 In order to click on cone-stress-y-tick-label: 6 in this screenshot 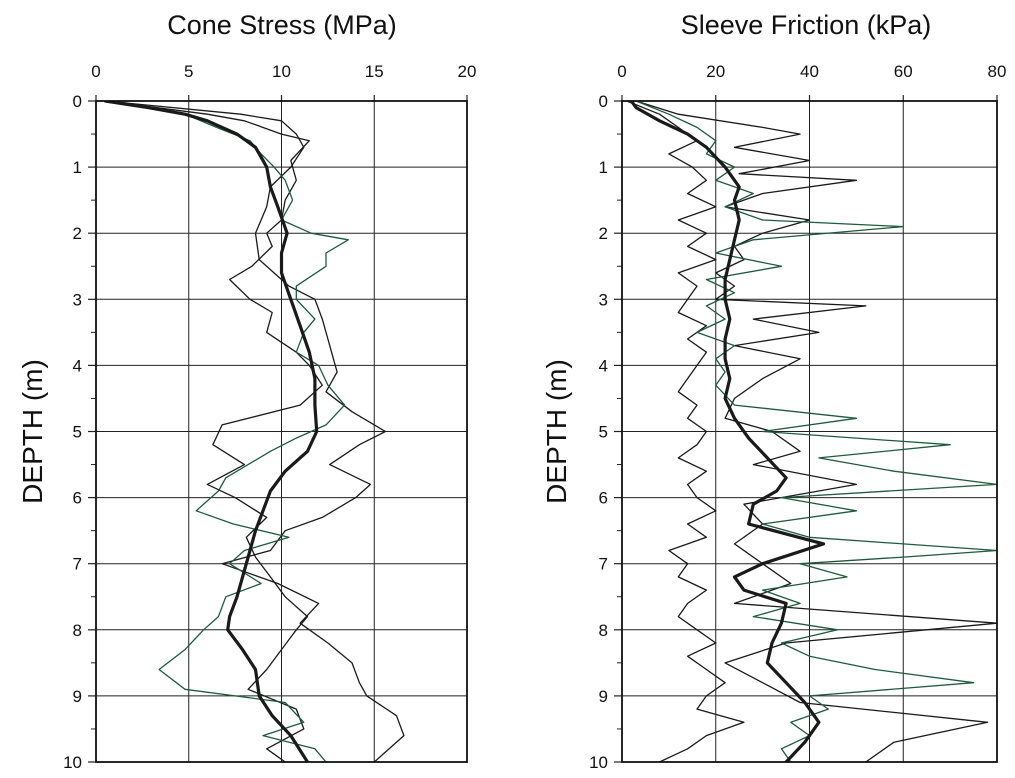, I will do `click(77, 498)`.